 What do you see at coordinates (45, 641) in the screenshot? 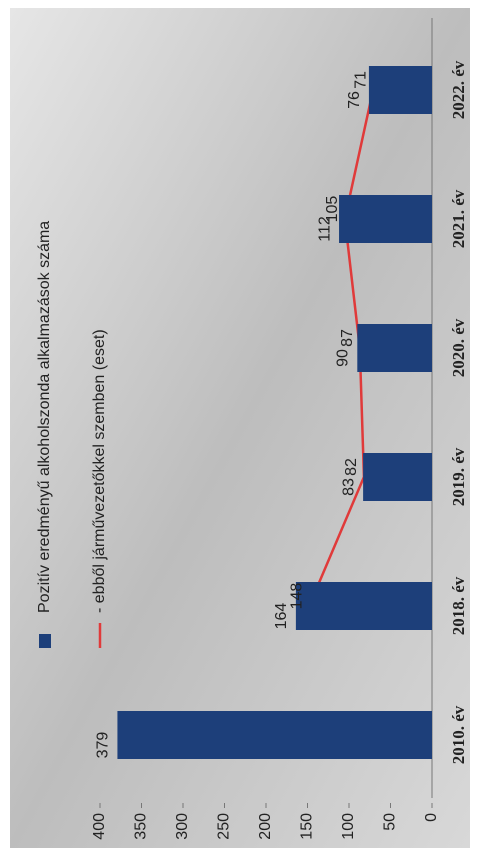
I see `legend-swatch` at bounding box center [45, 641].